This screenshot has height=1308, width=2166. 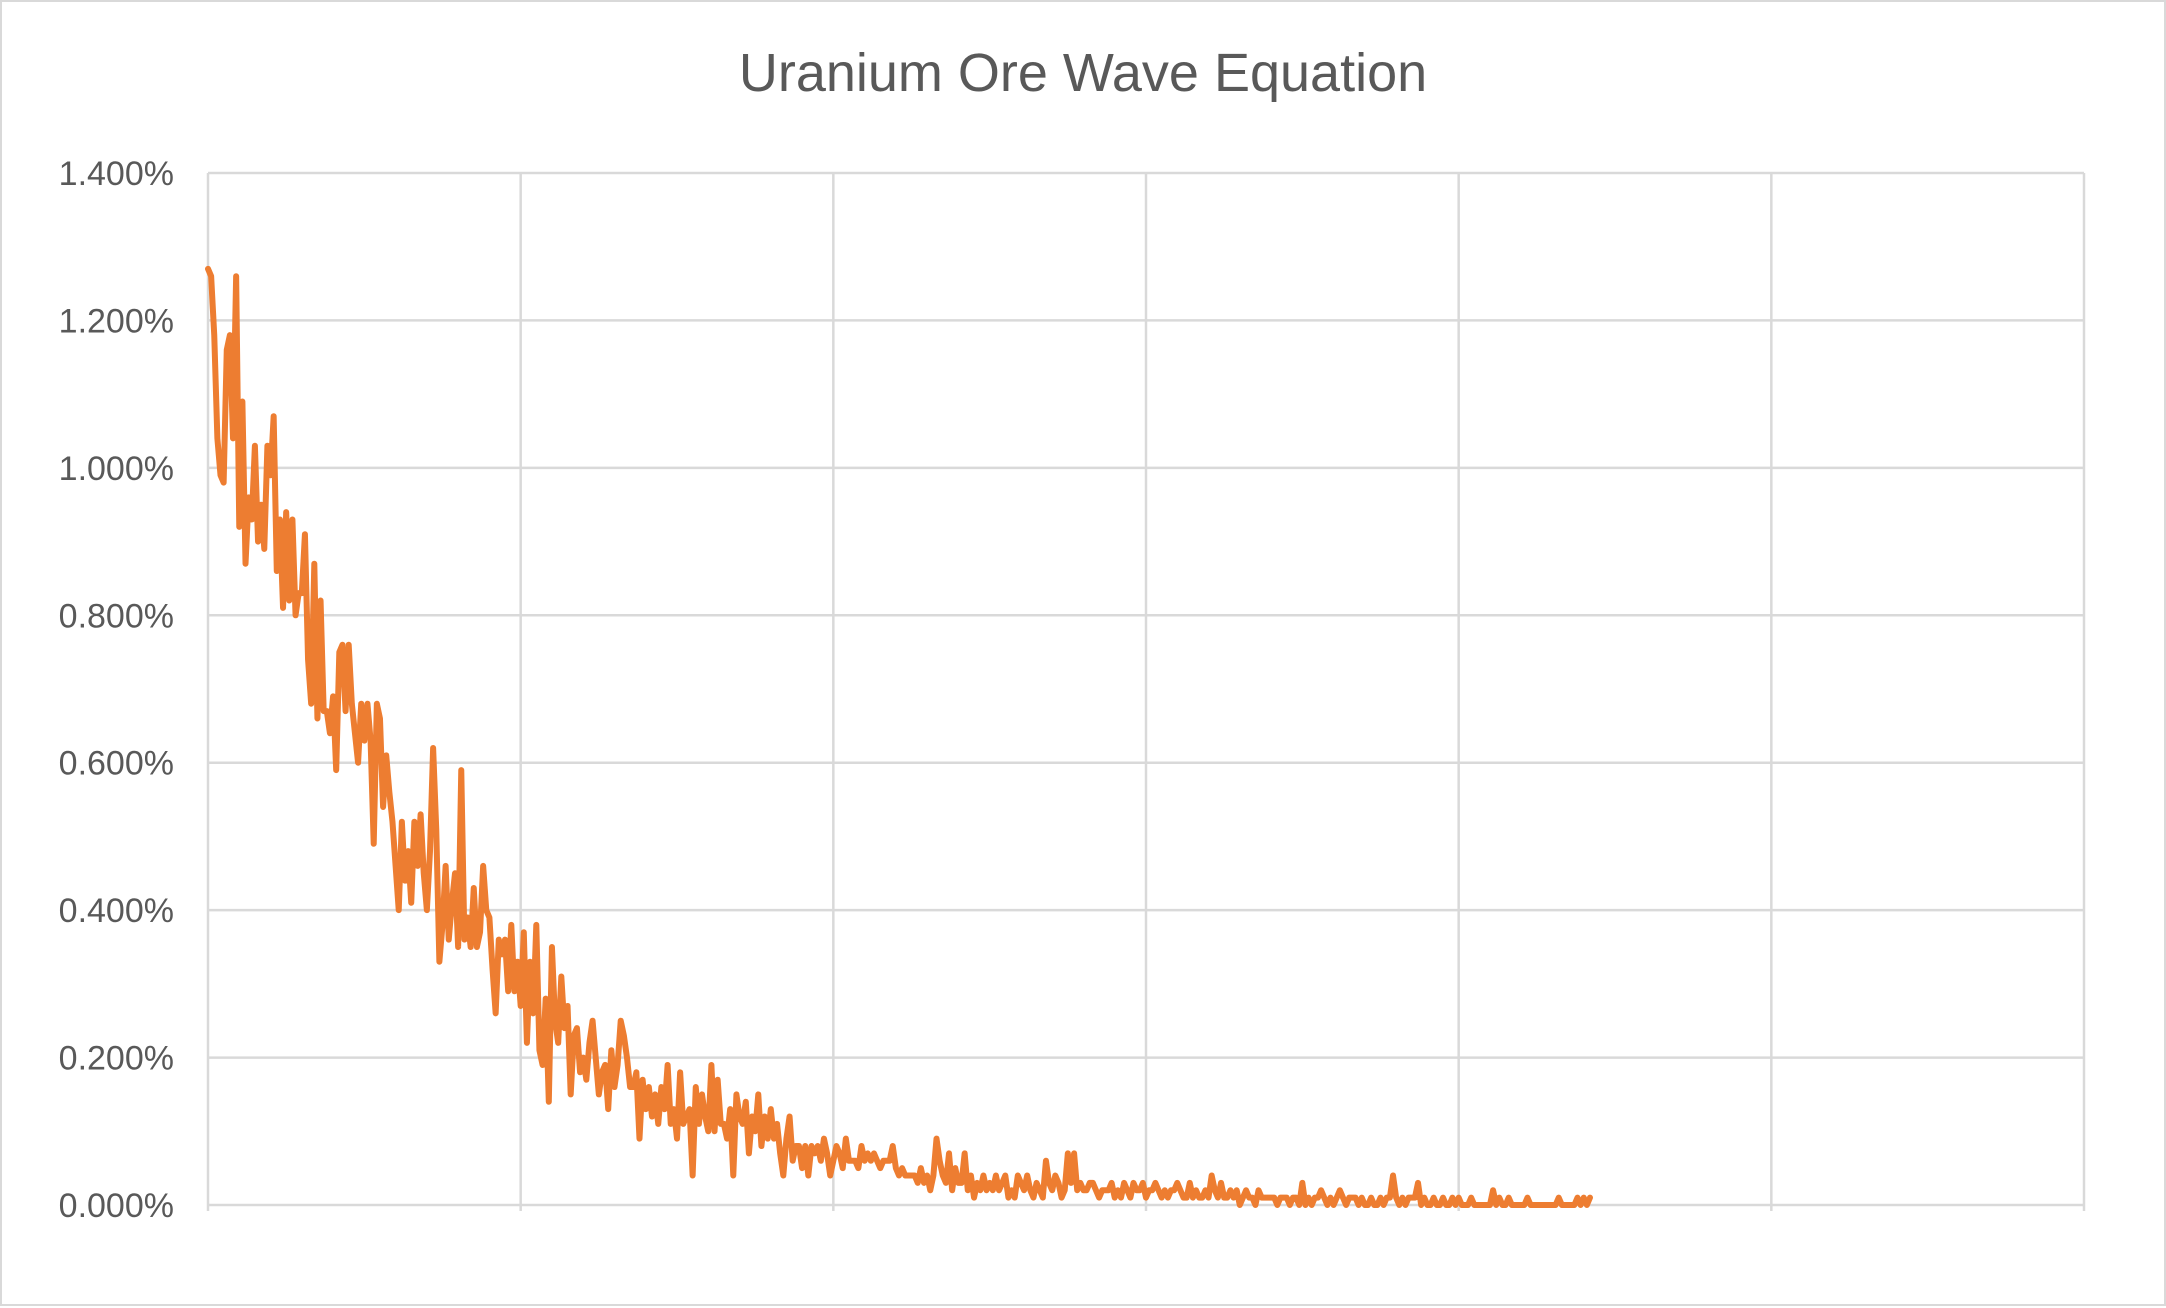 What do you see at coordinates (116, 1206) in the screenshot?
I see `y-tick-label: 0.000%` at bounding box center [116, 1206].